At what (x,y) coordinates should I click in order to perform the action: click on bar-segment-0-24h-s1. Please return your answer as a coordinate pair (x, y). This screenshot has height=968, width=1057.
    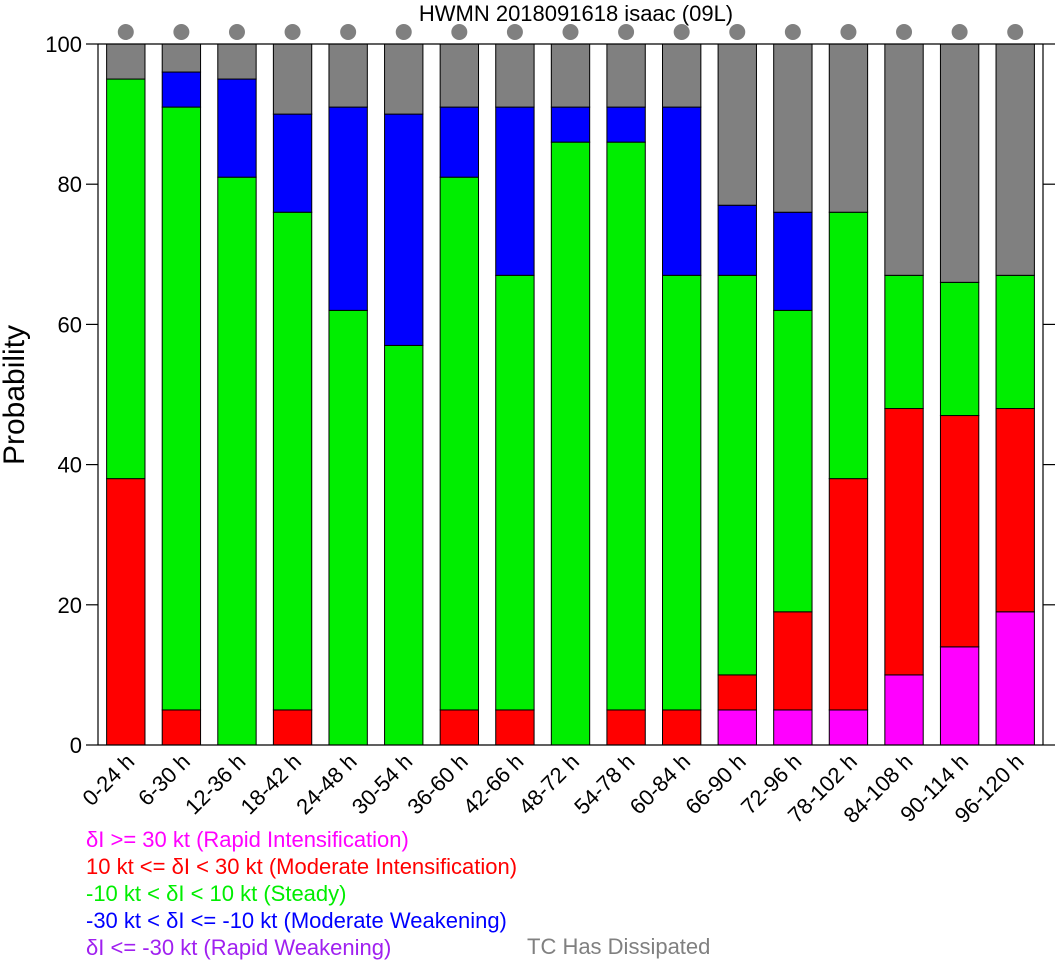
    Looking at the image, I should click on (126, 612).